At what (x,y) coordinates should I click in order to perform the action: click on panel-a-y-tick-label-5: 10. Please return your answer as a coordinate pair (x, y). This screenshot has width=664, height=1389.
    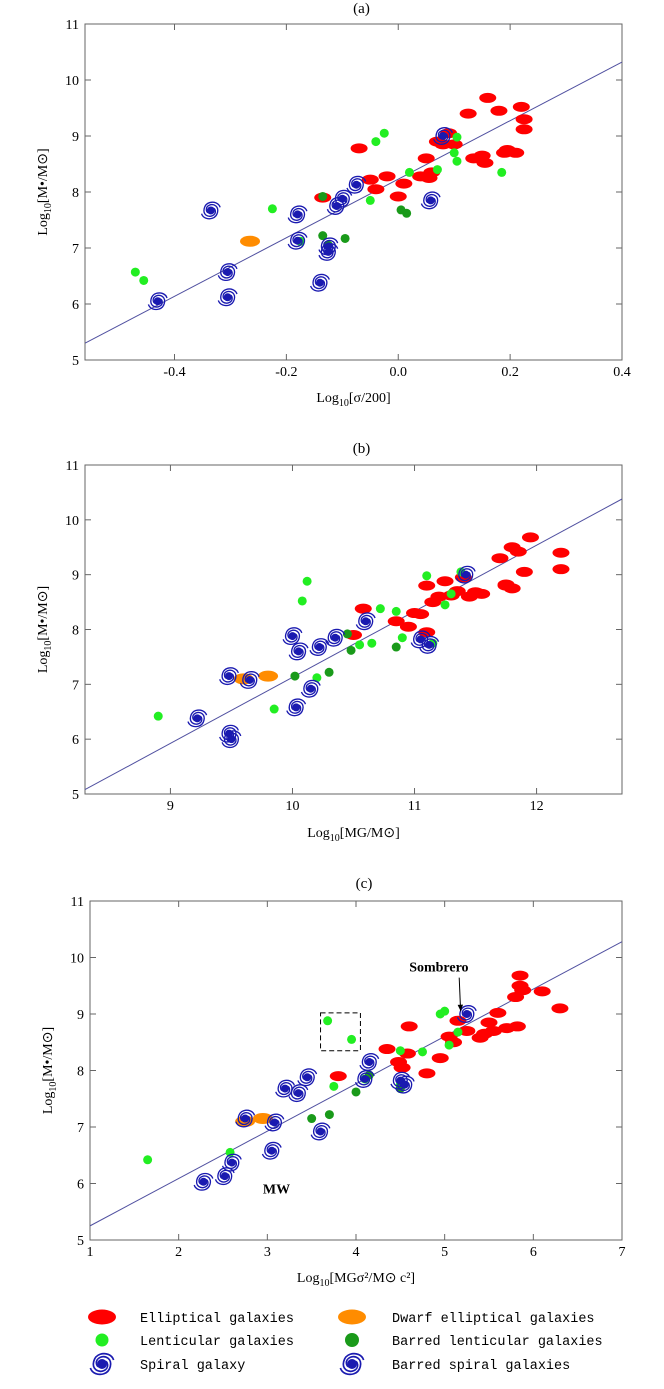
    Looking at the image, I should click on (72, 81).